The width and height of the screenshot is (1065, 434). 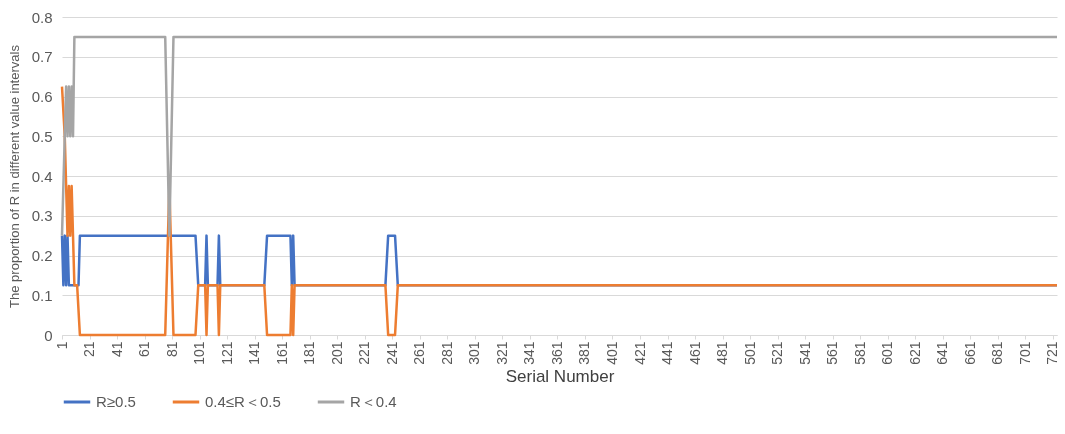 I want to click on x-tick-label: 501, so click(x=749, y=353).